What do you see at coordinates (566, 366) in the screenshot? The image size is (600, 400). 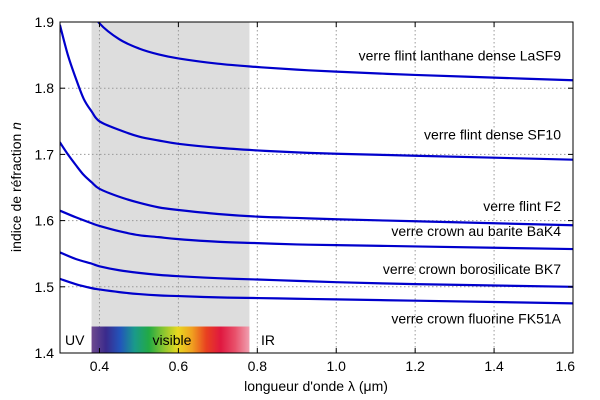 I see `x-tick-label: 1.6` at bounding box center [566, 366].